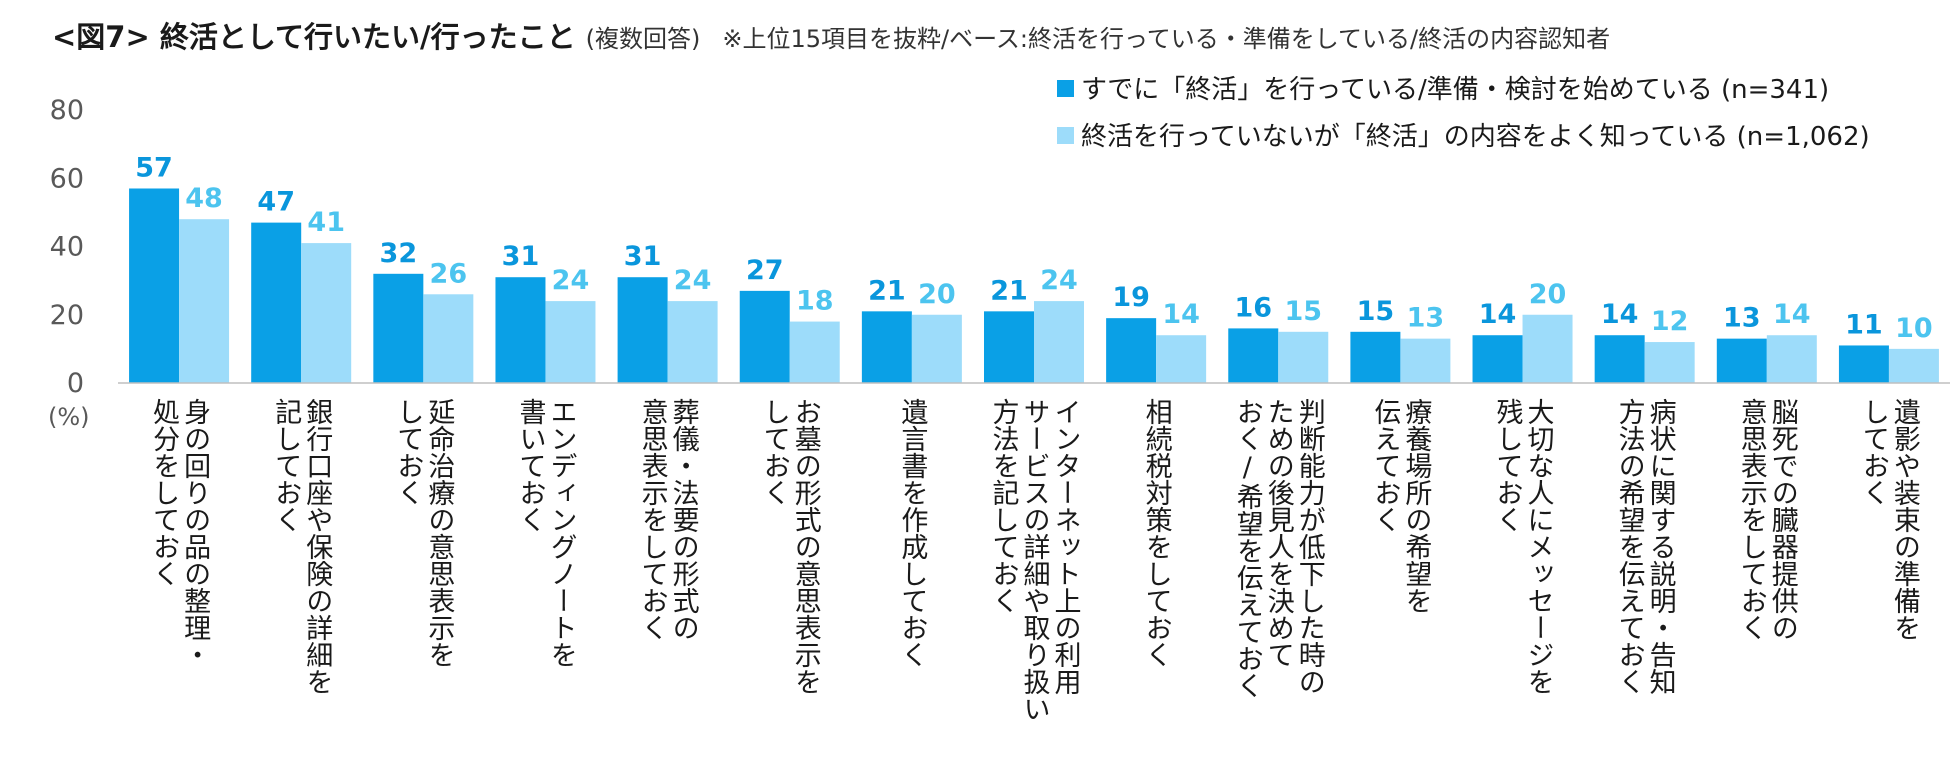 This screenshot has height=779, width=1950. I want to click on category-label: 大切な人にメッセージを, so click(1539, 546).